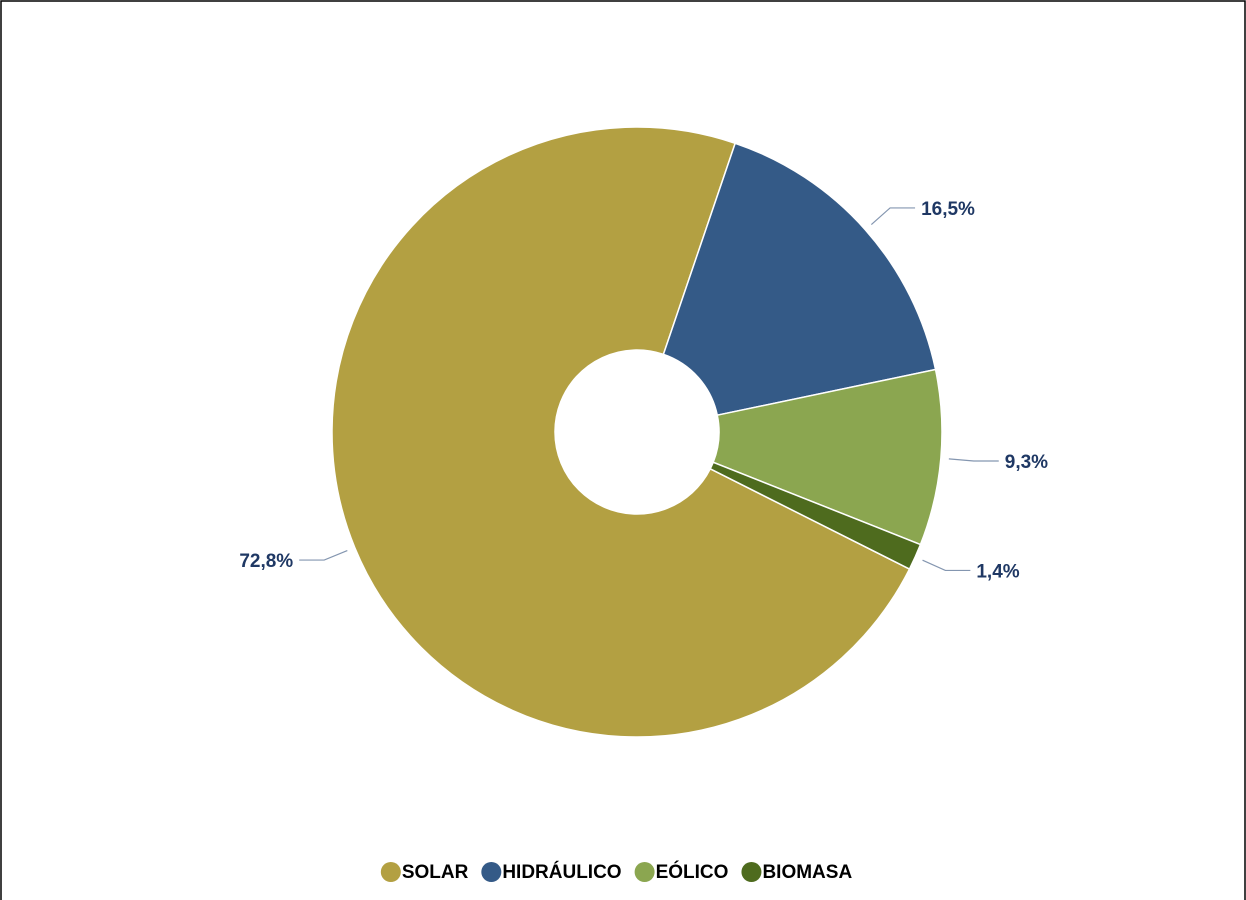 The image size is (1246, 900). I want to click on data-label: 9,3%, so click(1026, 462).